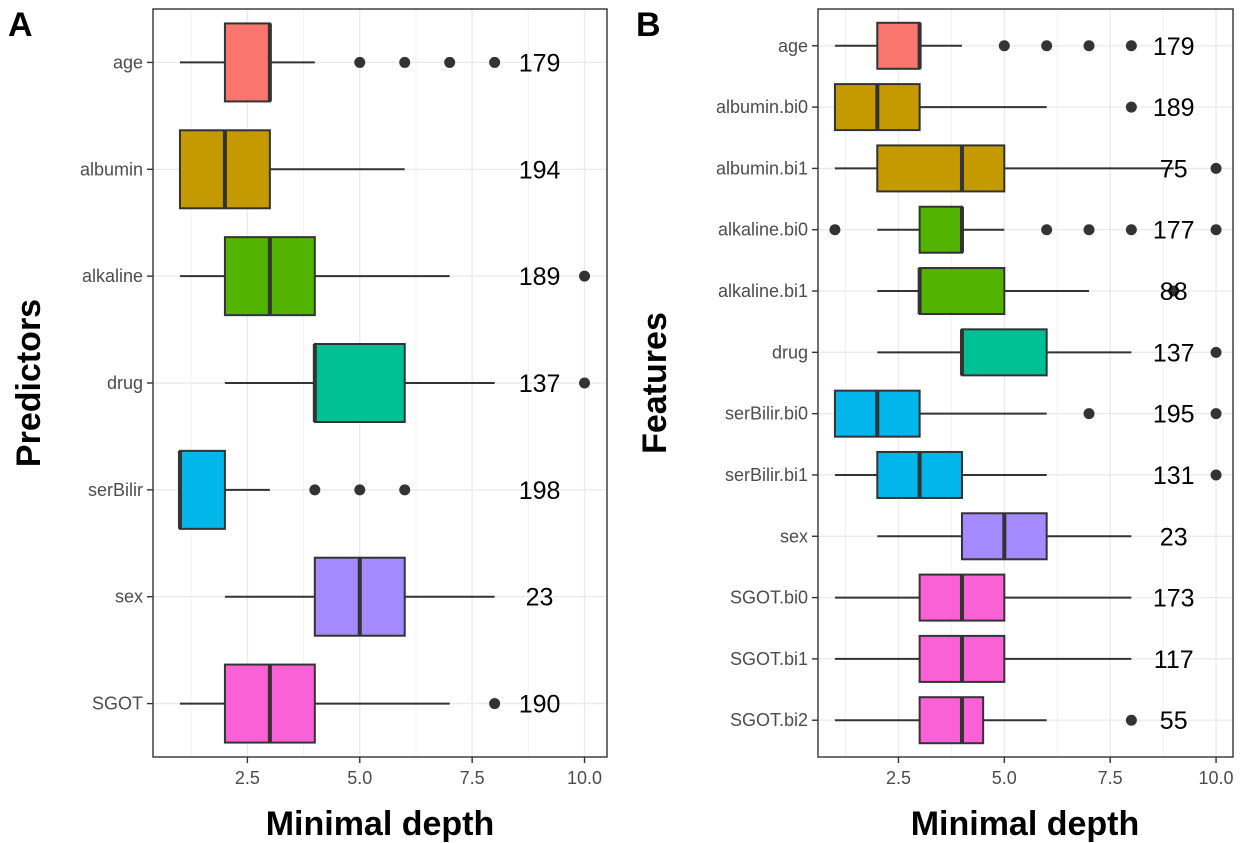 The width and height of the screenshot is (1244, 843). Describe the element at coordinates (1032, 291) in the screenshot. I see `box-alkaline-bi1: 88` at that location.